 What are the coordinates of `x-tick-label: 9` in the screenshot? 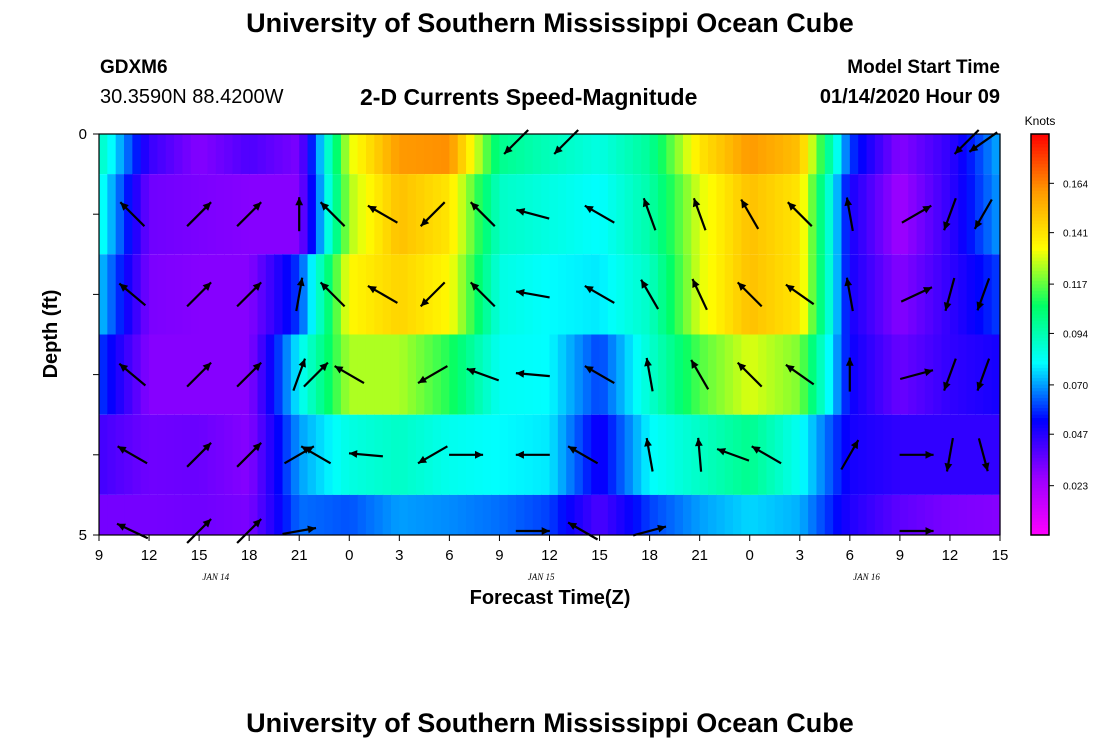 It's located at (99, 555).